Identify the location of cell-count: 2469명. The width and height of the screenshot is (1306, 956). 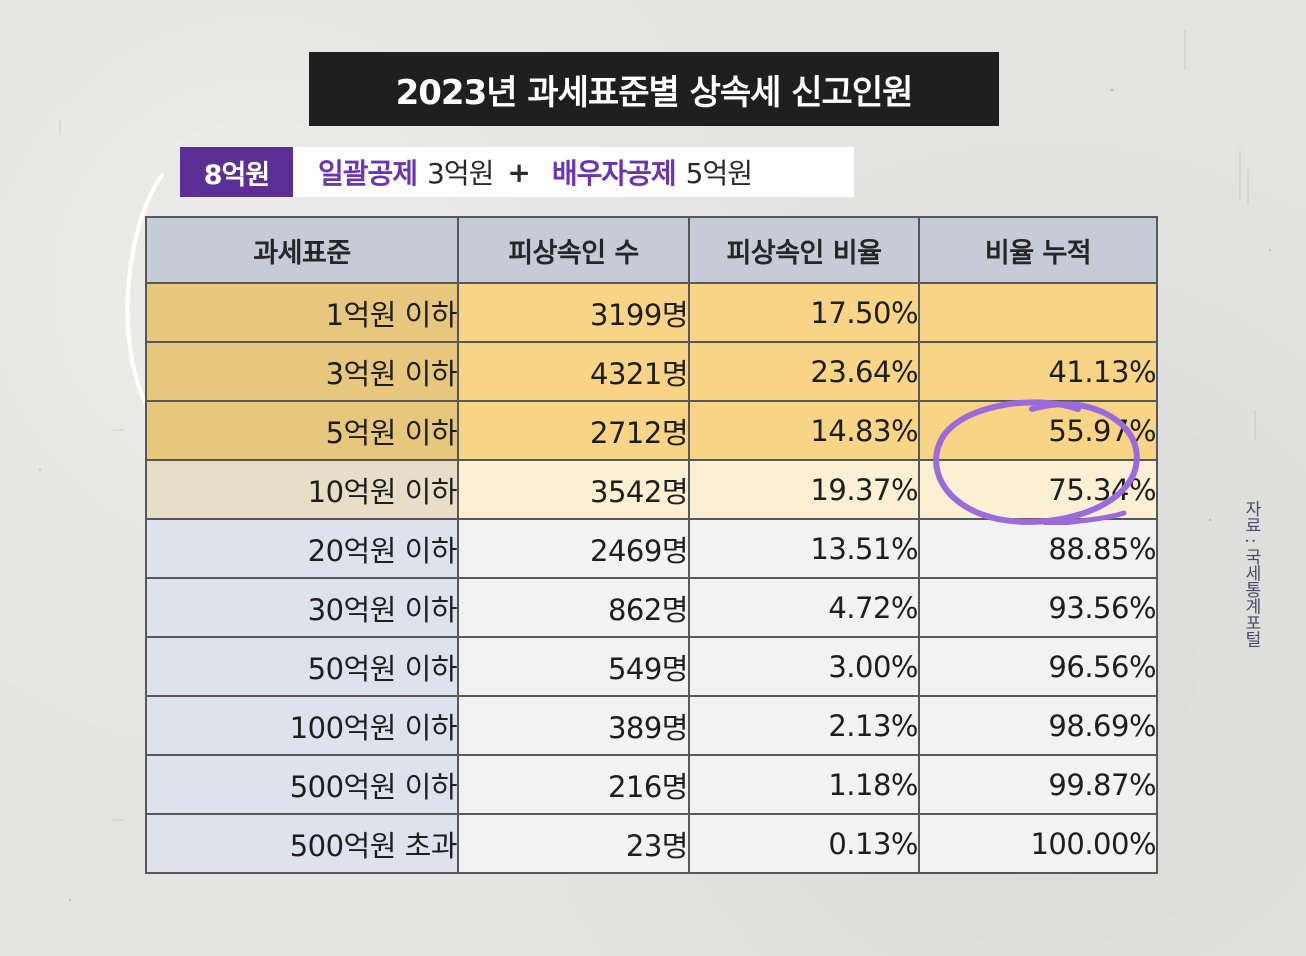
(573, 548).